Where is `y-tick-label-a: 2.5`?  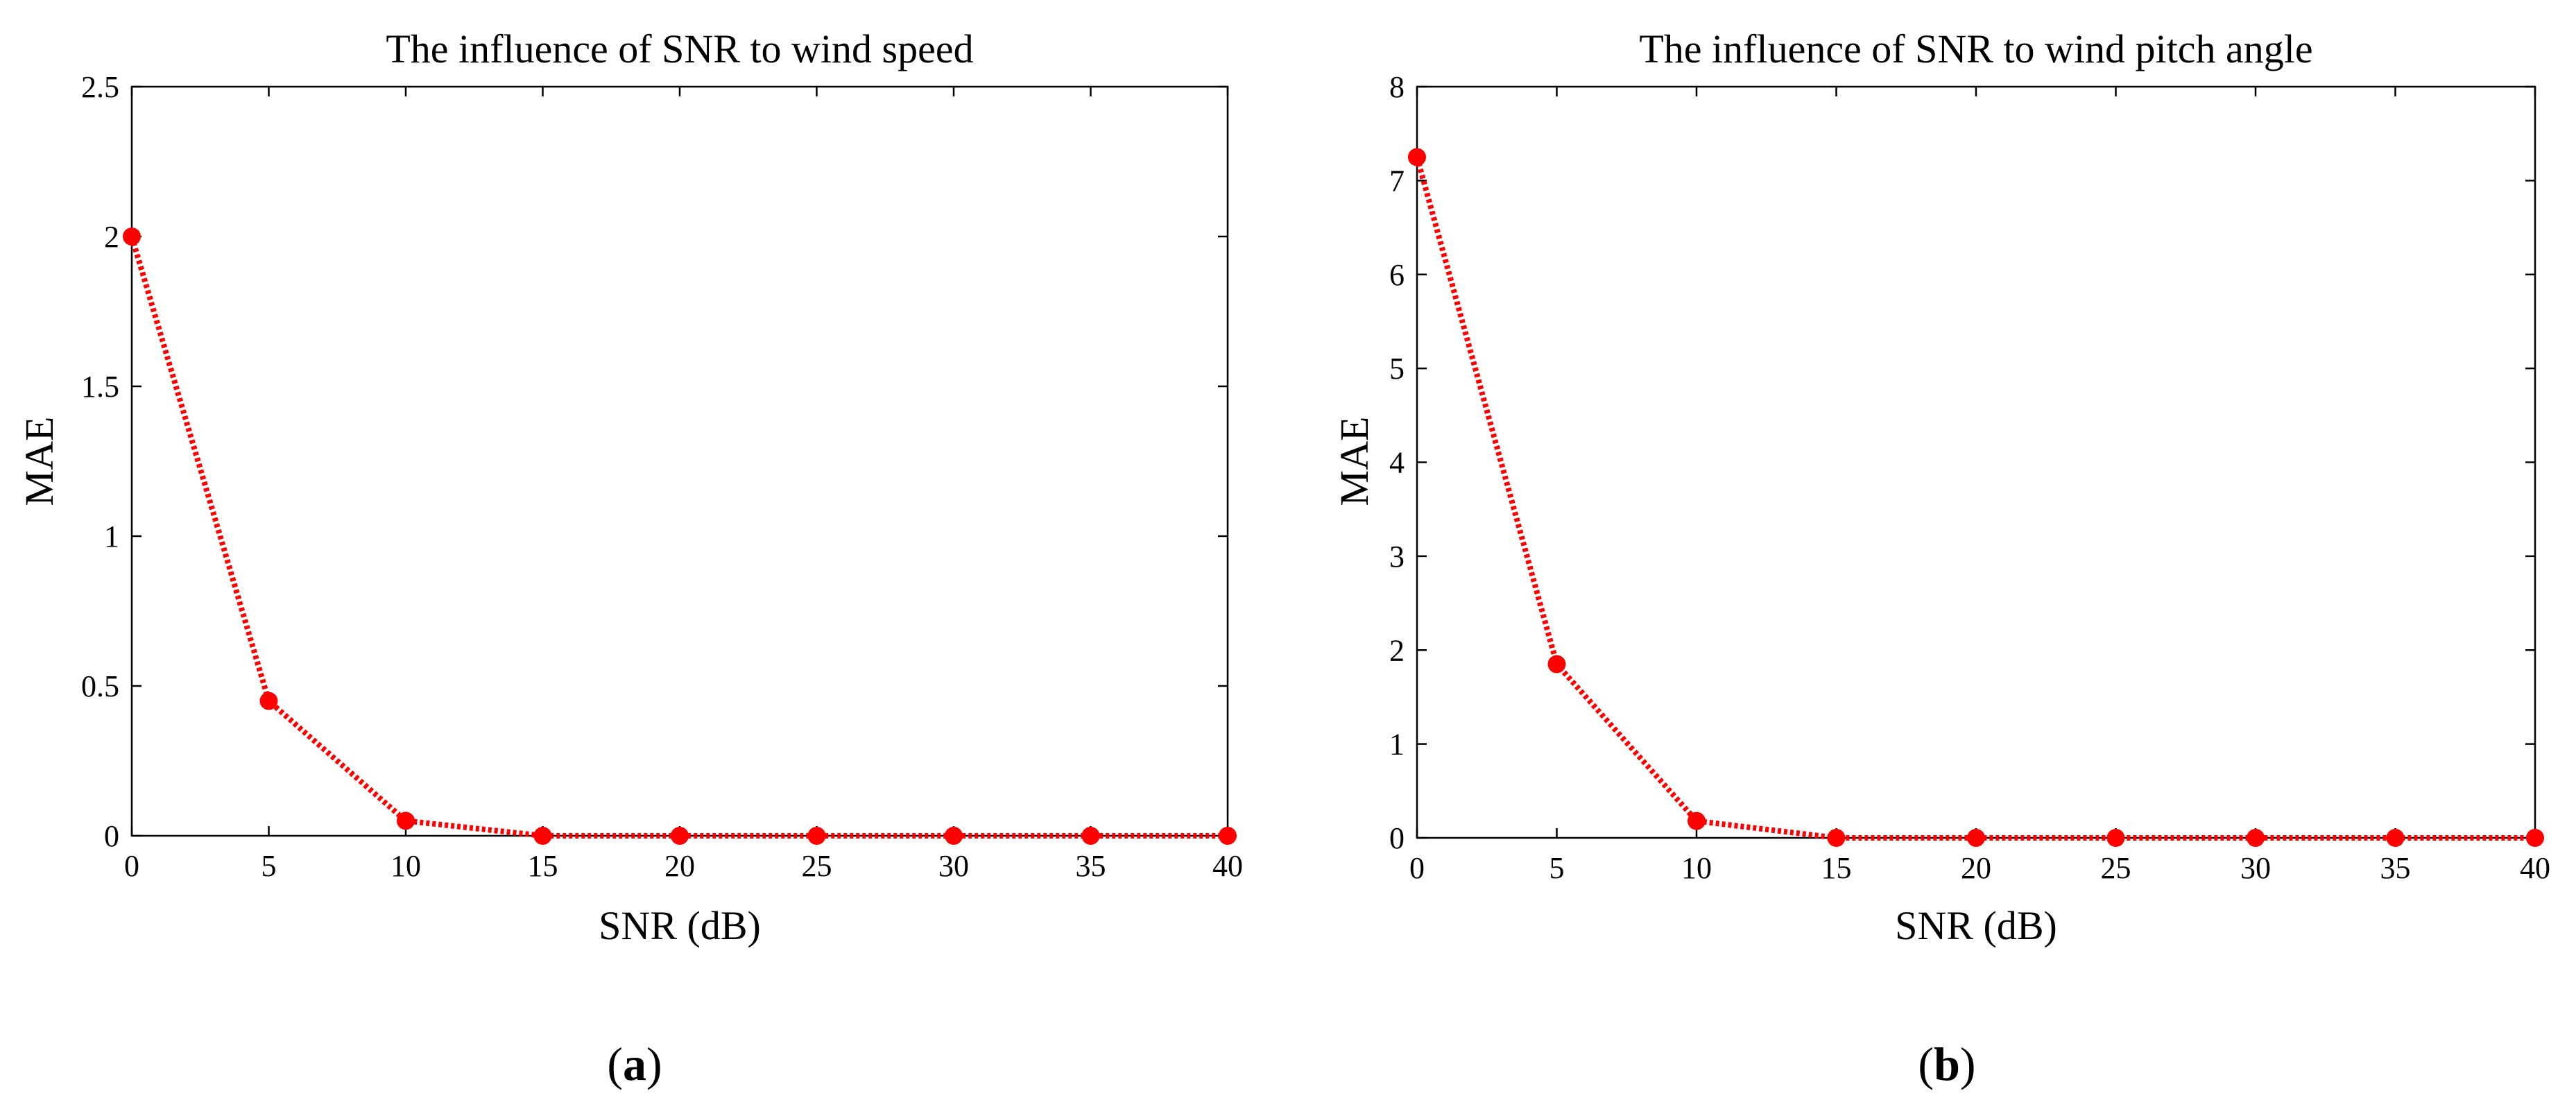
y-tick-label-a: 2.5 is located at coordinates (100, 87).